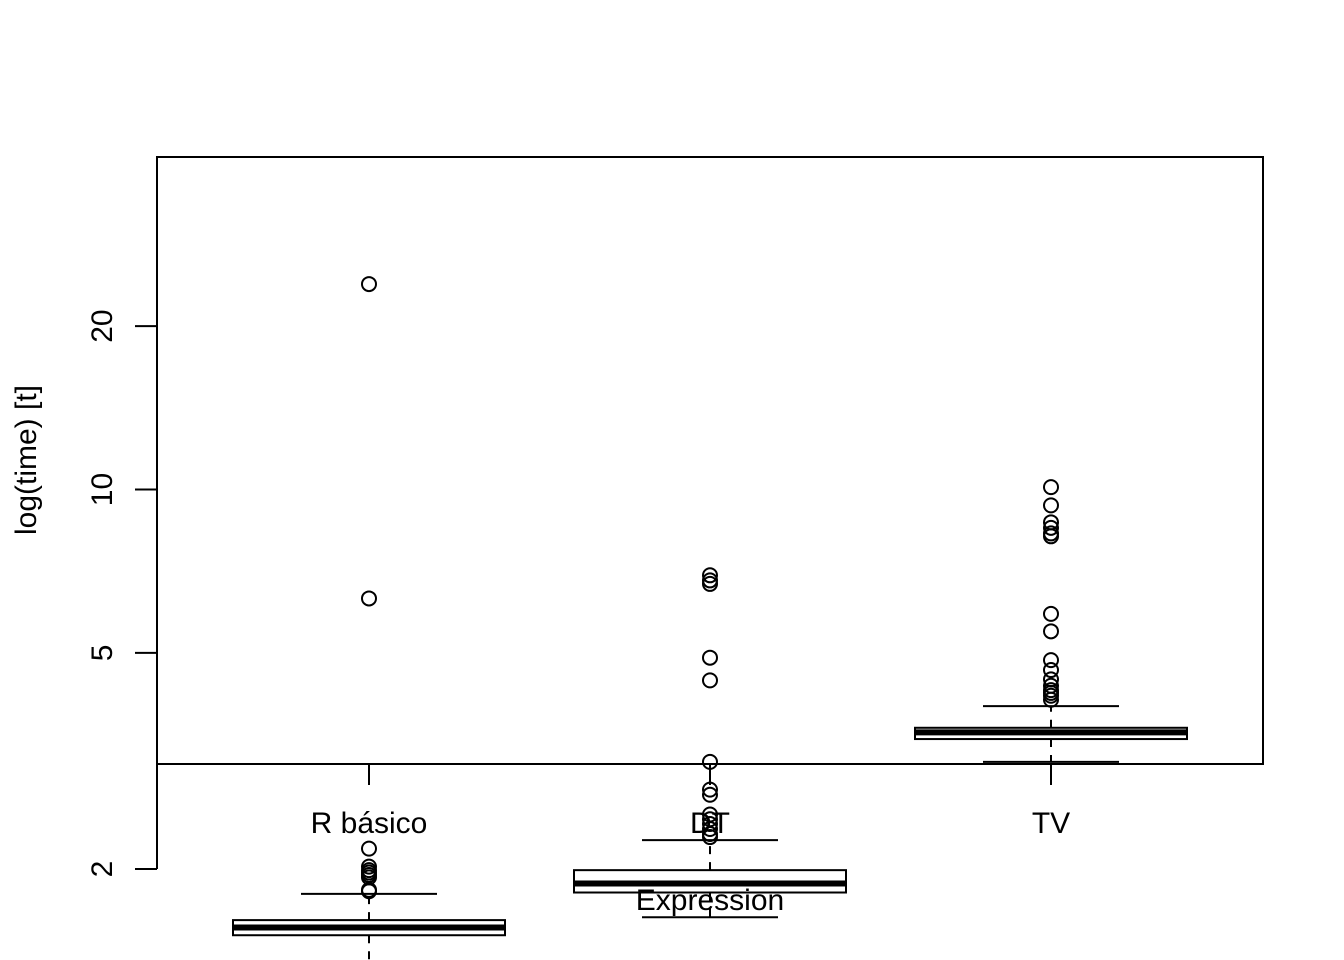 Image resolution: width=1344 pixels, height=960 pixels. I want to click on x-tick-label: R básico, so click(369, 823).